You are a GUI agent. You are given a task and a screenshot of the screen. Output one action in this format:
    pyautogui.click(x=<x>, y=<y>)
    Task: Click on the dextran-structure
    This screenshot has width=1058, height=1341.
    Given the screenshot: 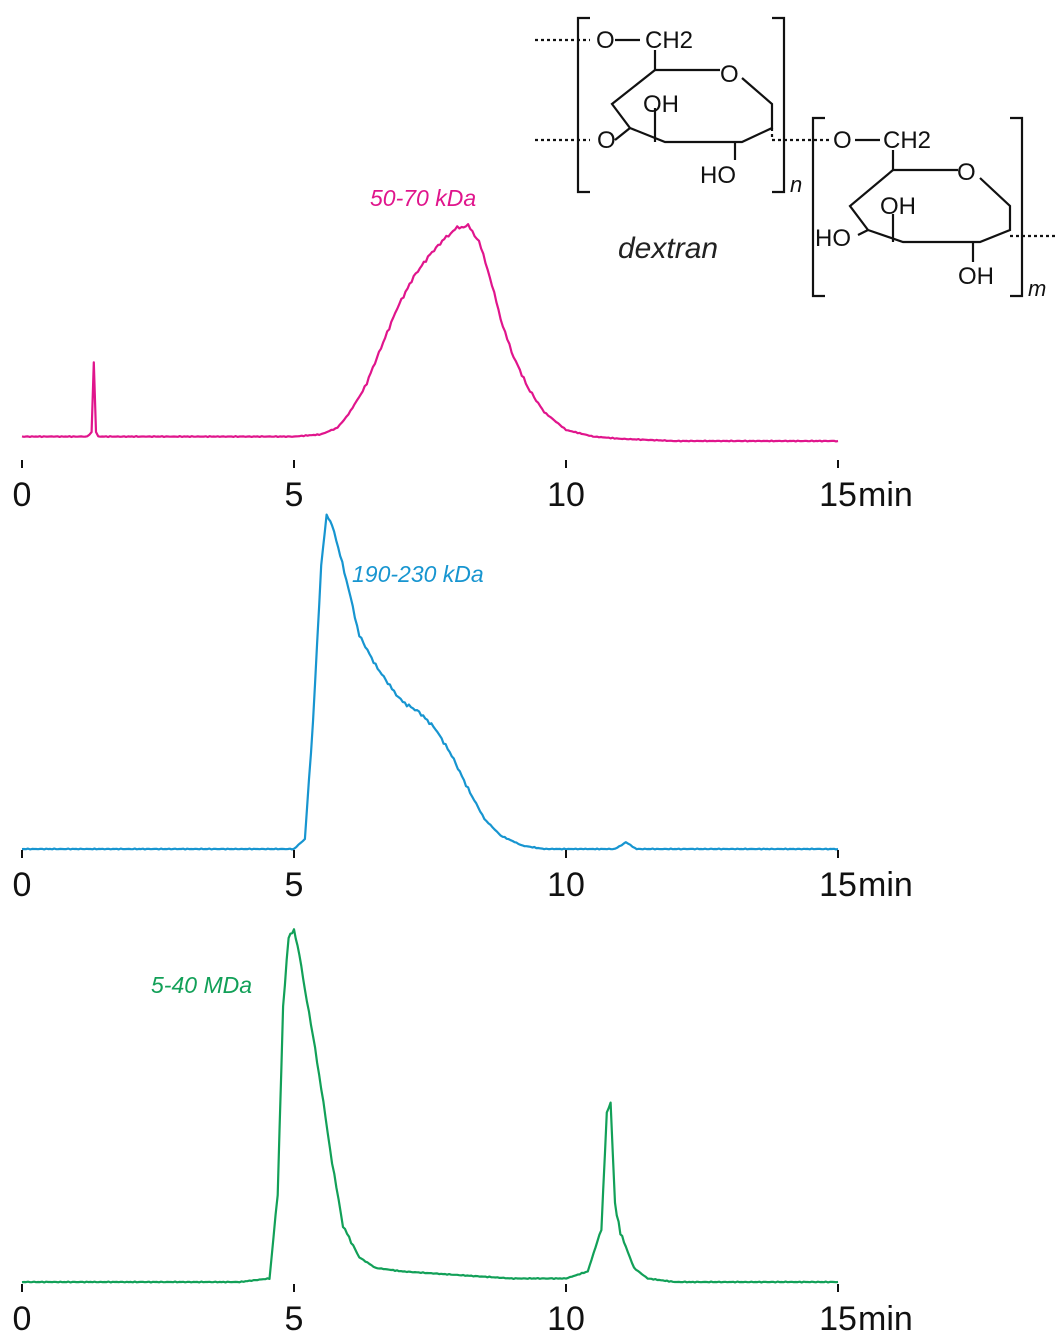 What is the action you would take?
    pyautogui.click(x=796, y=157)
    